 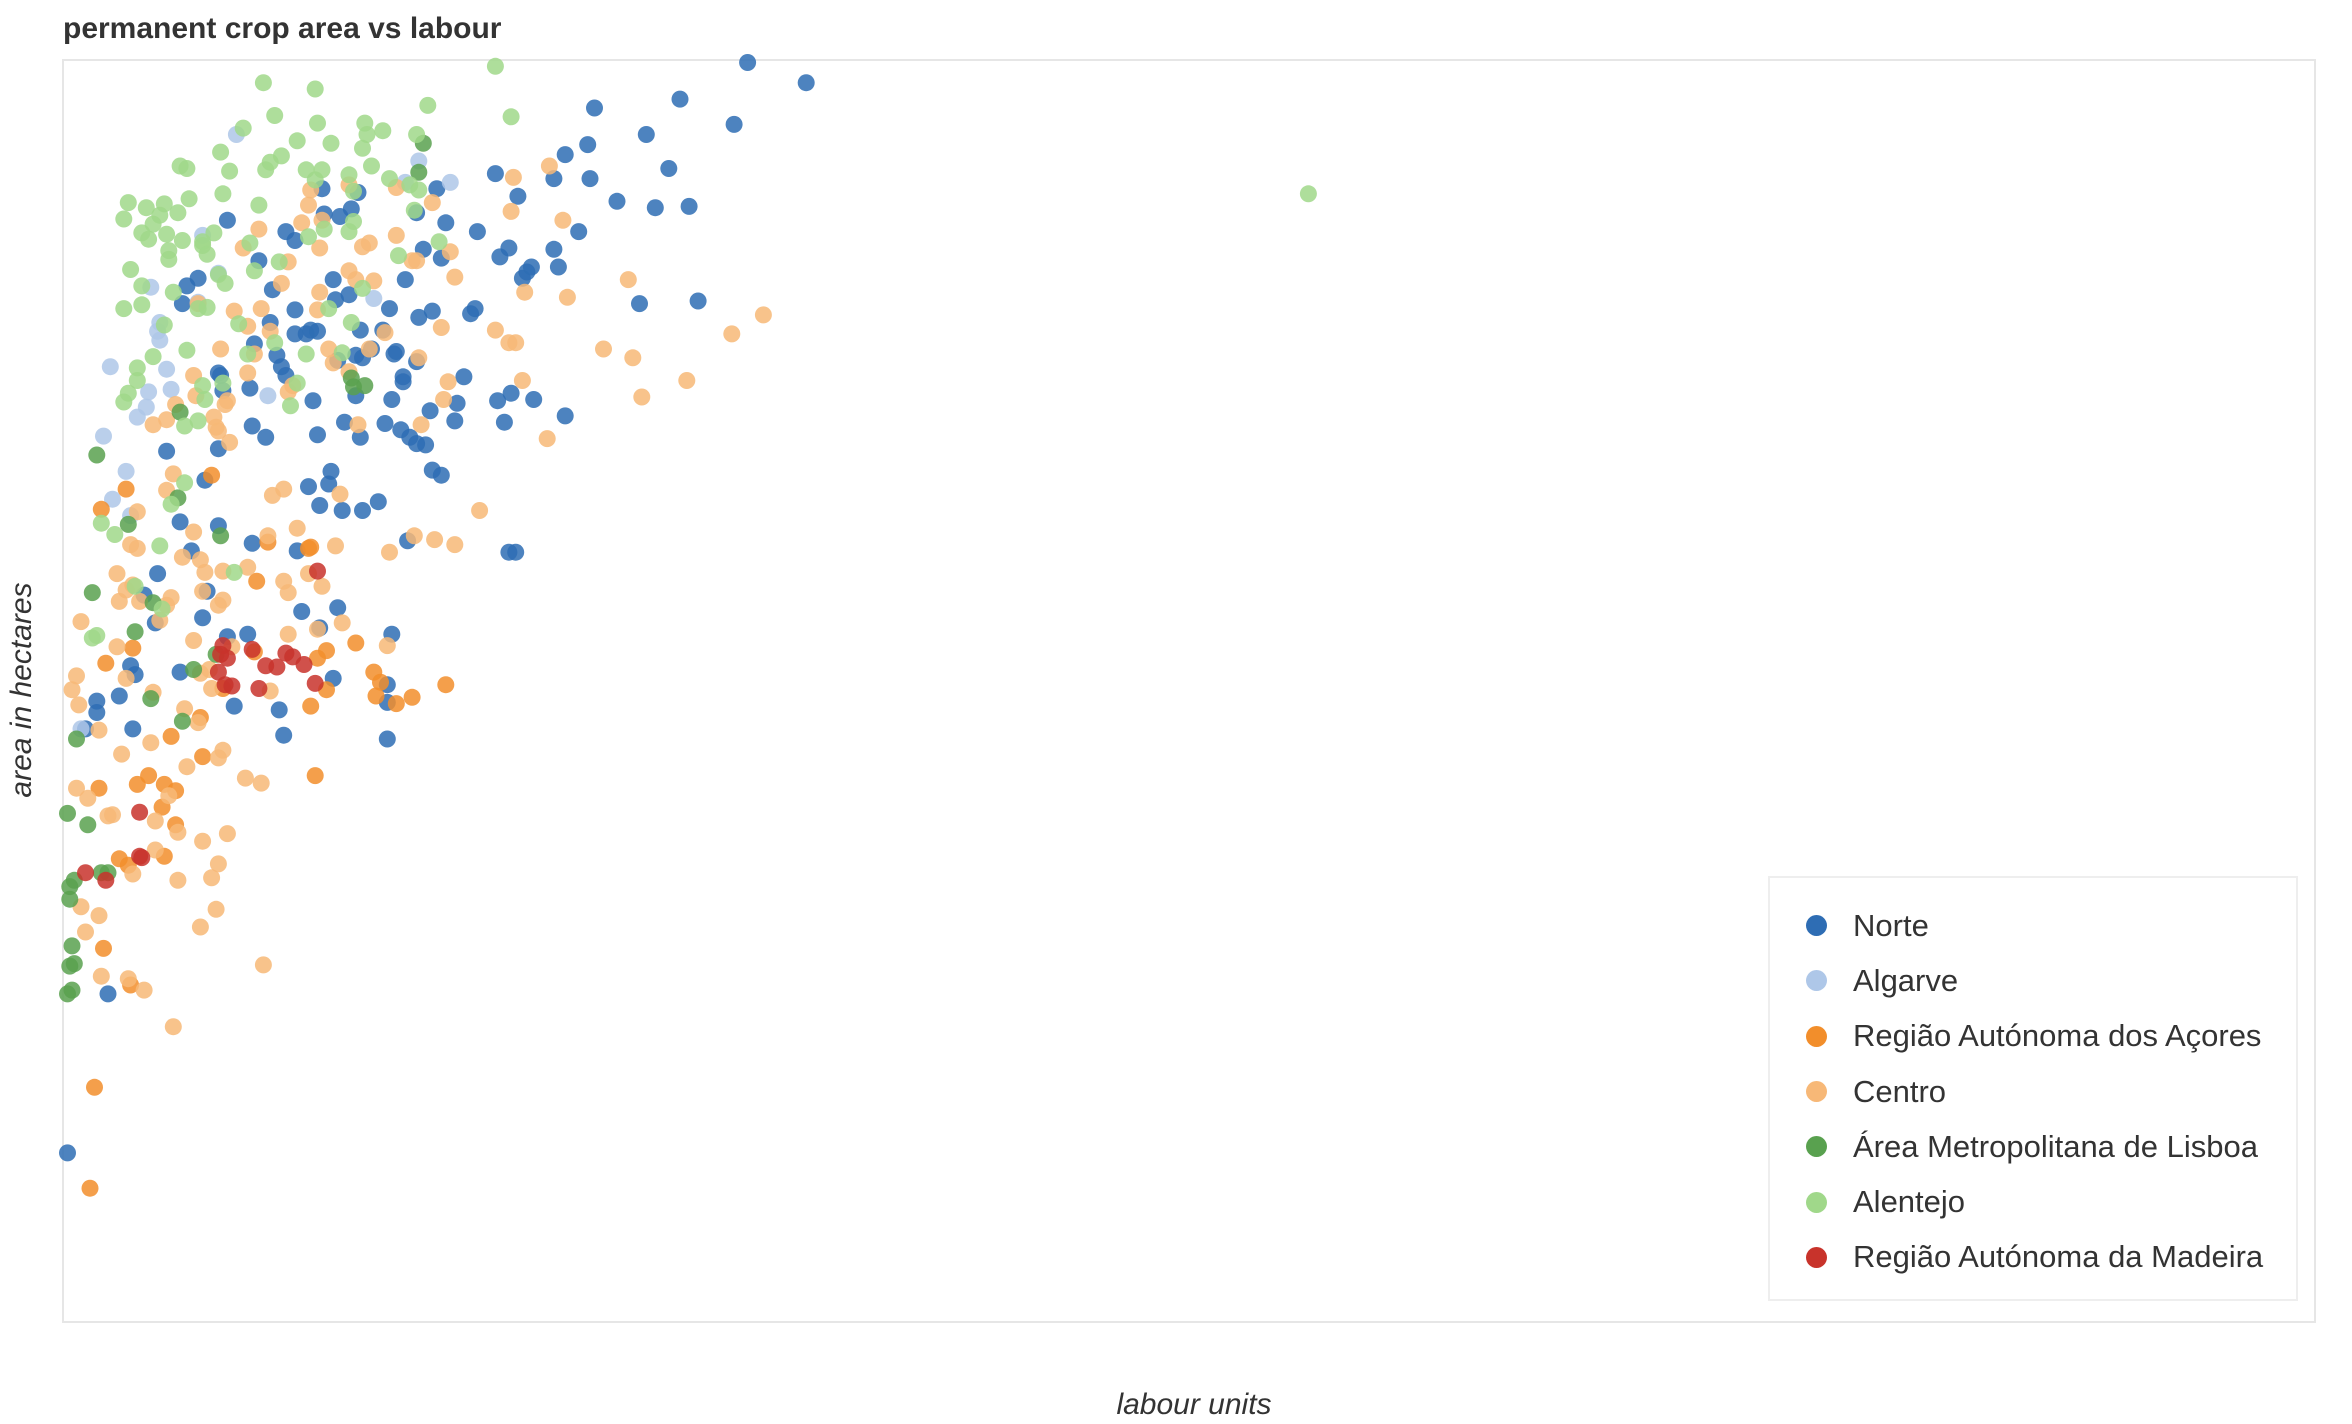 What do you see at coordinates (2033, 1201) in the screenshot?
I see `legend-item: Alentejo` at bounding box center [2033, 1201].